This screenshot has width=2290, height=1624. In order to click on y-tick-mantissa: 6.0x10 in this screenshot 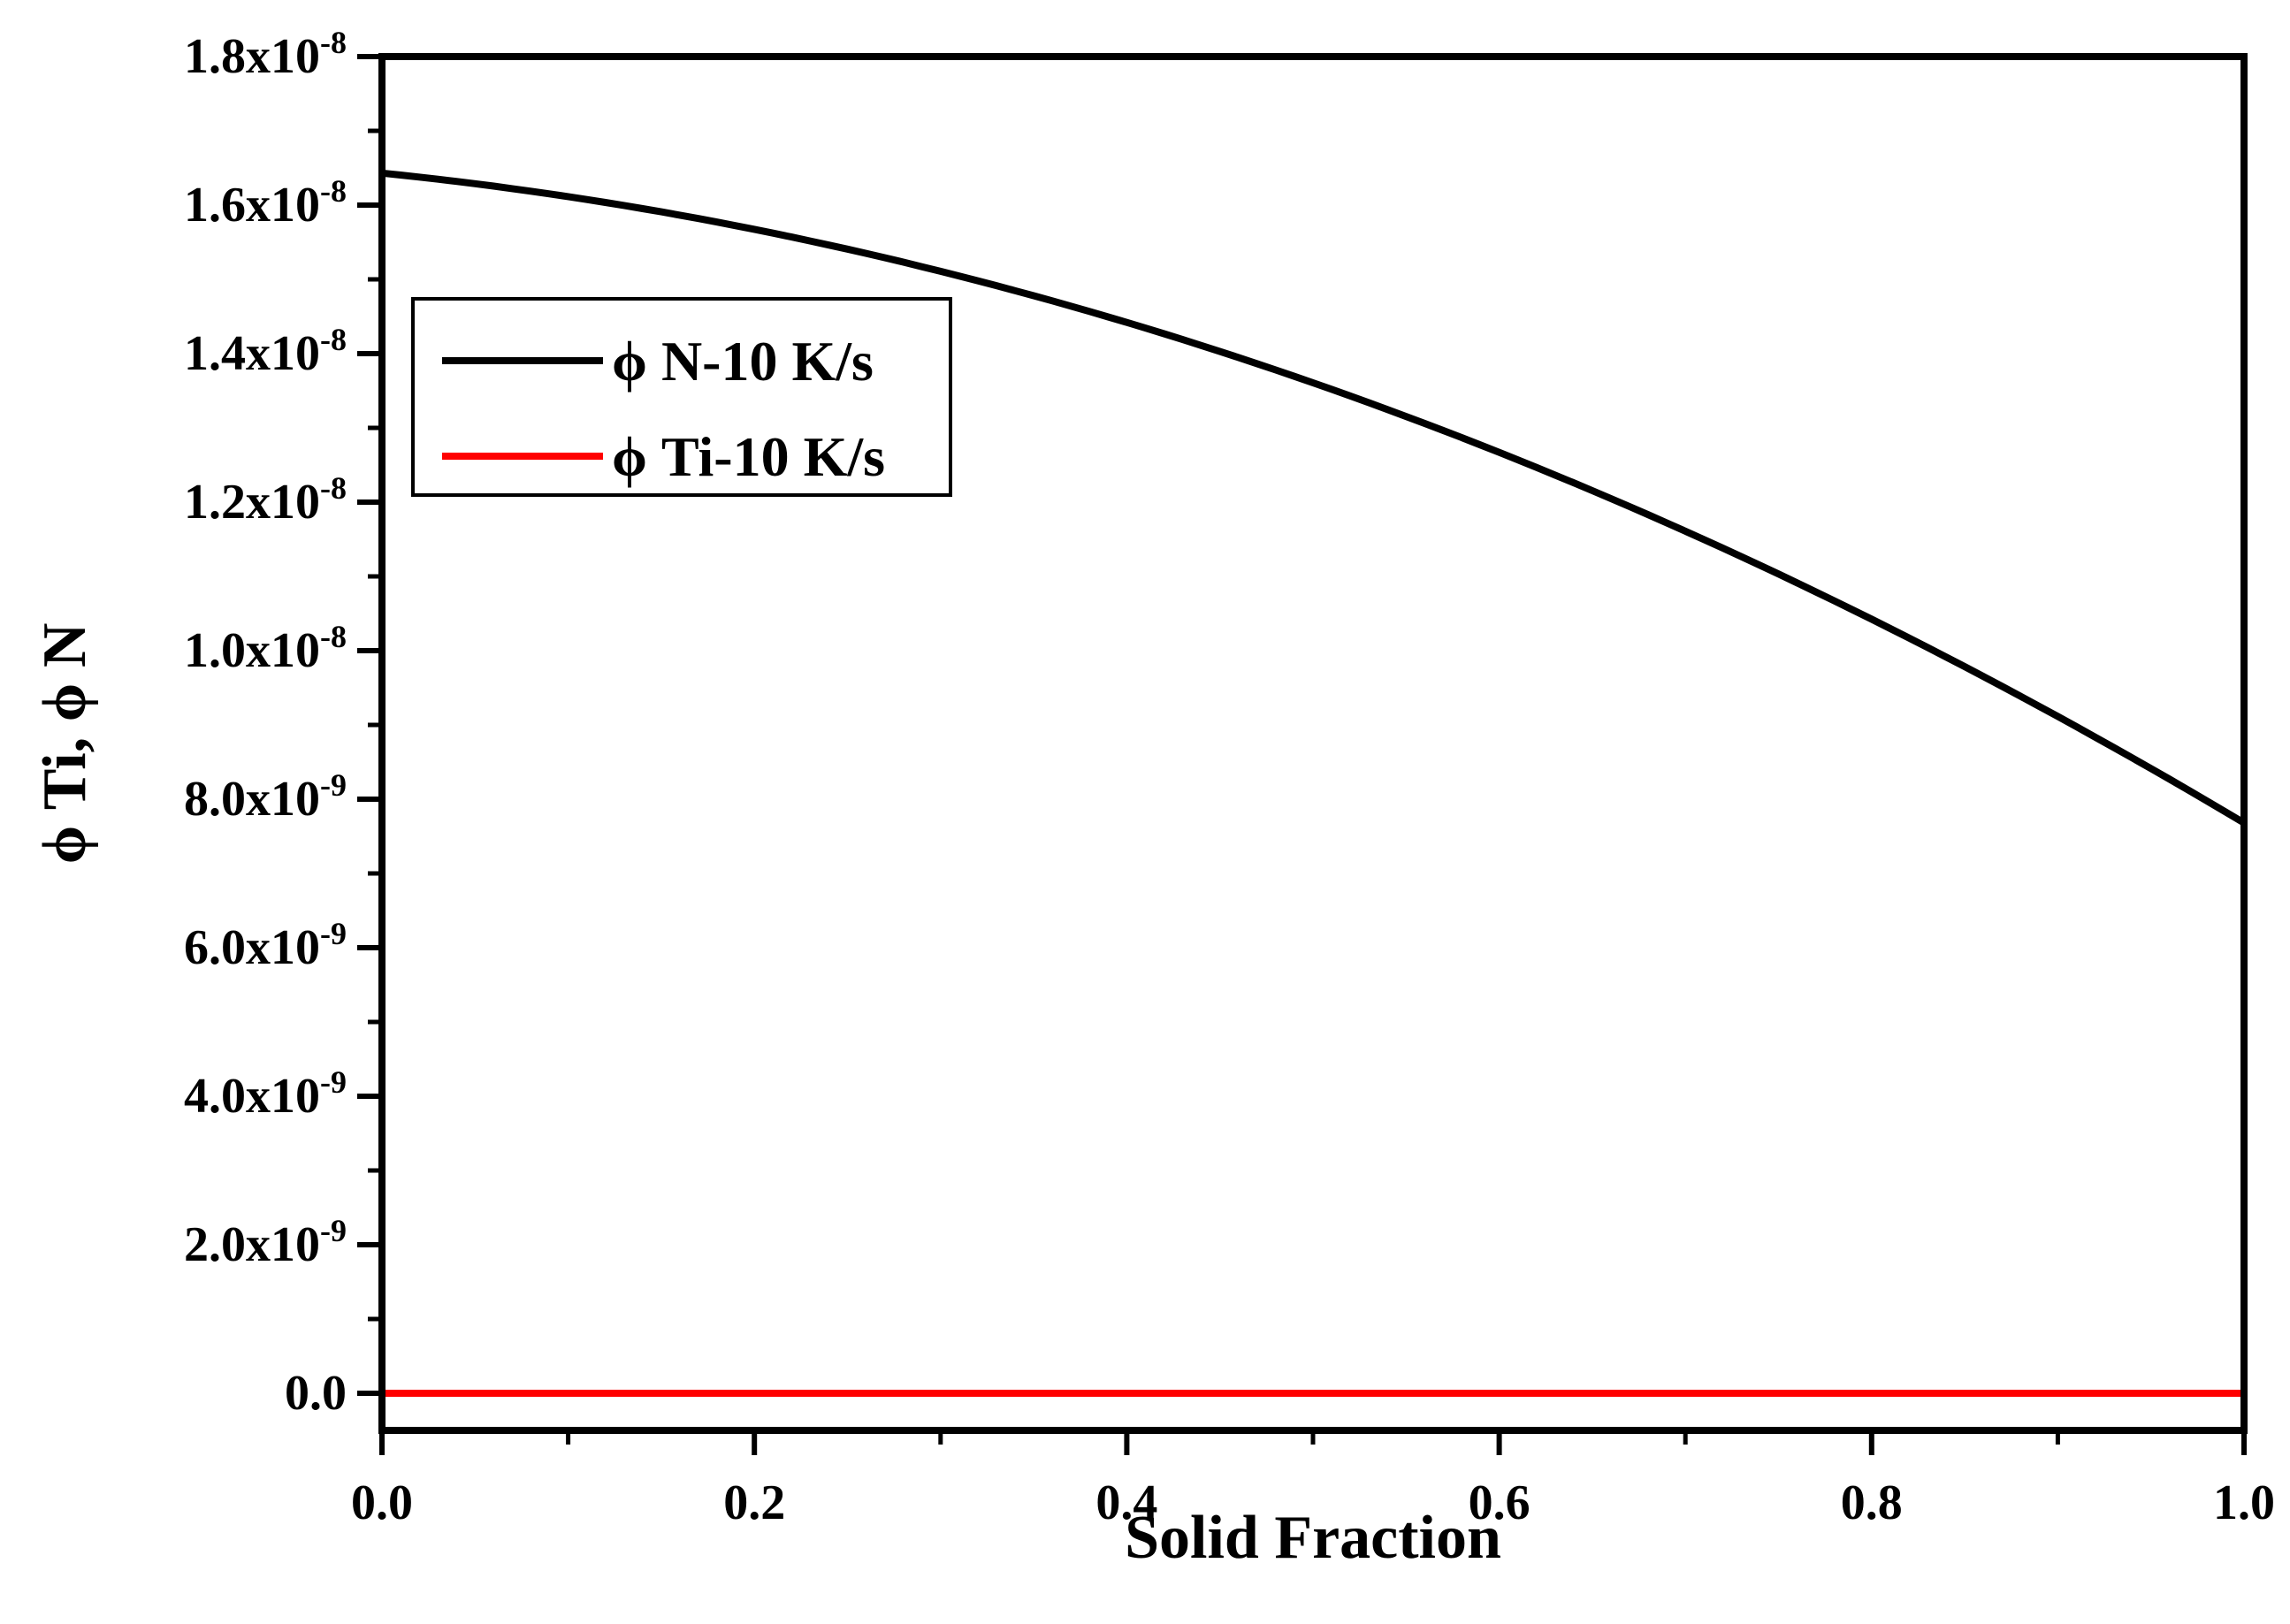, I will do `click(252, 947)`.